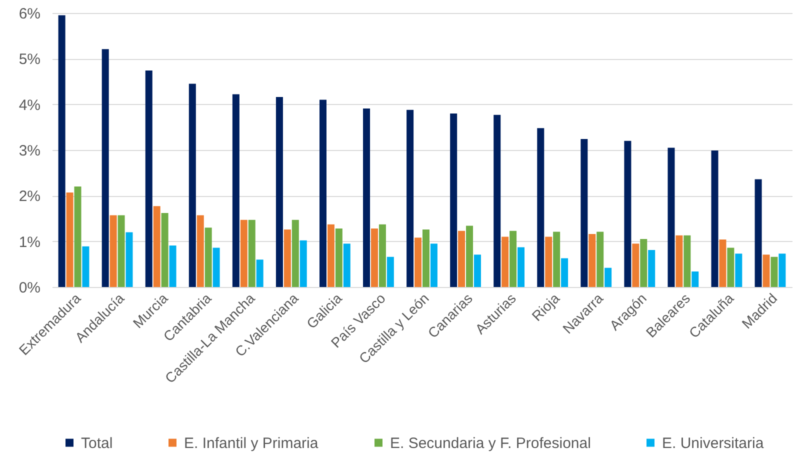 Image resolution: width=800 pixels, height=458 pixels. What do you see at coordinates (29, 242) in the screenshot?
I see `y-tick-label: 1%` at bounding box center [29, 242].